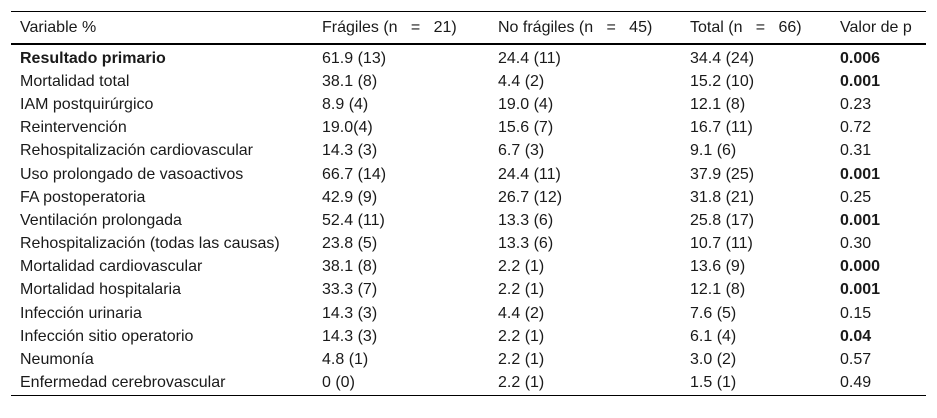 The image size is (937, 418). What do you see at coordinates (166, 28) in the screenshot?
I see `header-variable: Variable %` at bounding box center [166, 28].